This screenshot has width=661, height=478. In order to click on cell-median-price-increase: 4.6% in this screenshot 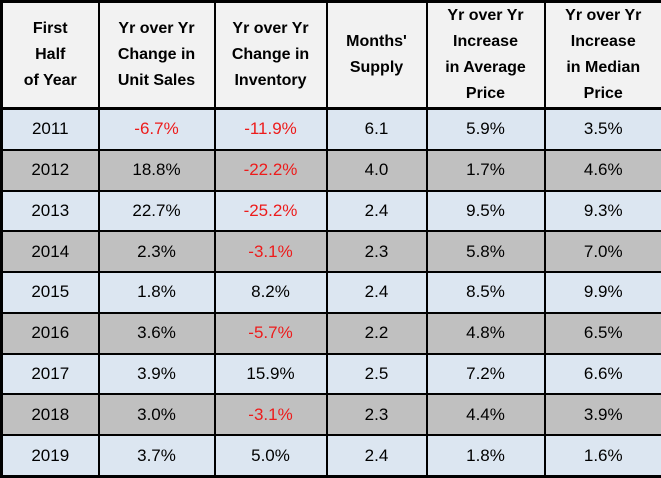, I will do `click(602, 170)`.